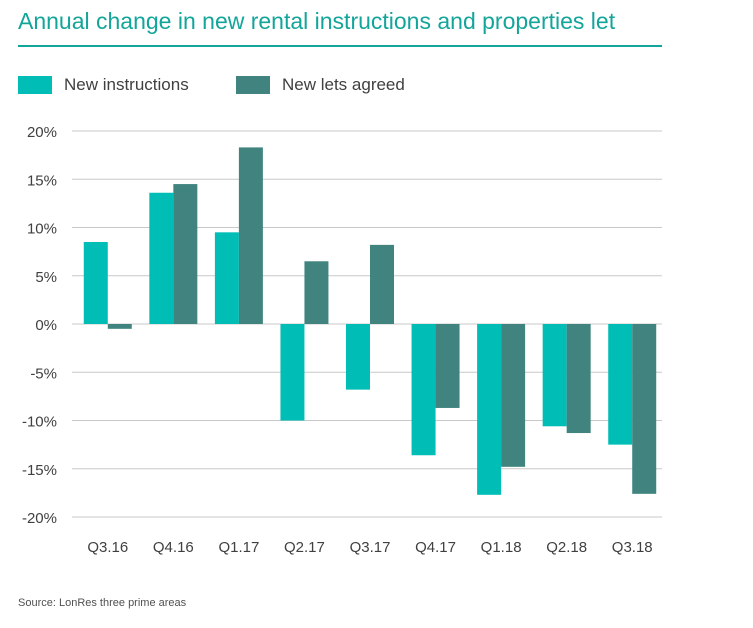  What do you see at coordinates (340, 46) in the screenshot?
I see `title-underline` at bounding box center [340, 46].